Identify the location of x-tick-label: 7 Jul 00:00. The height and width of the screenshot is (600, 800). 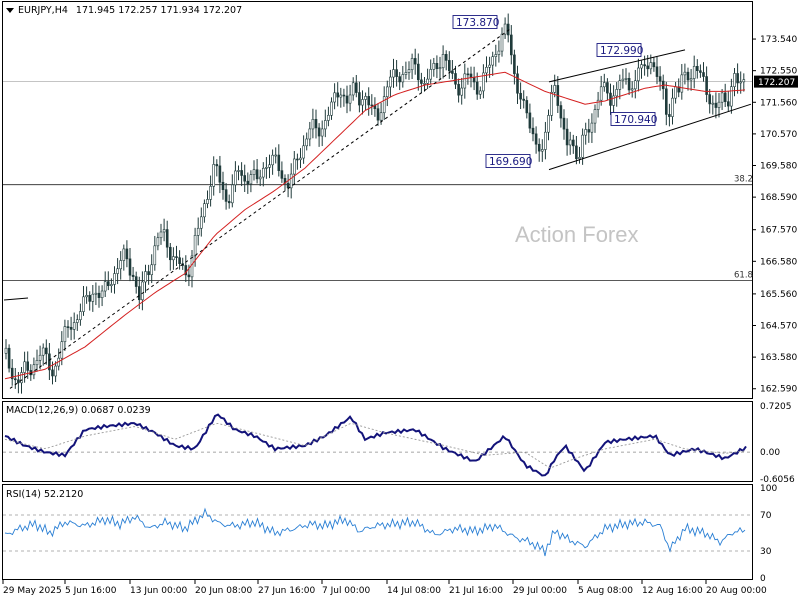
(346, 591).